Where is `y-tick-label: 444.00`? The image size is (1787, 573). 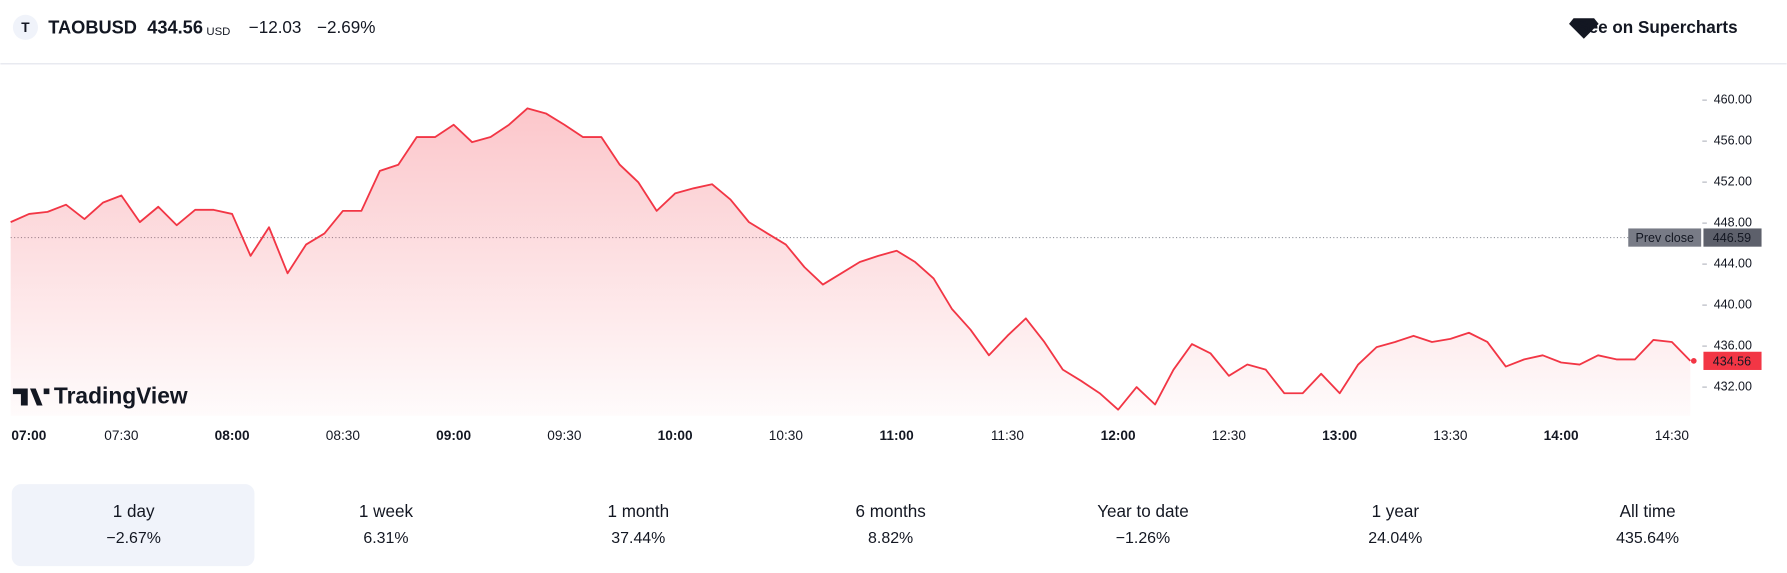 y-tick-label: 444.00 is located at coordinates (1733, 263).